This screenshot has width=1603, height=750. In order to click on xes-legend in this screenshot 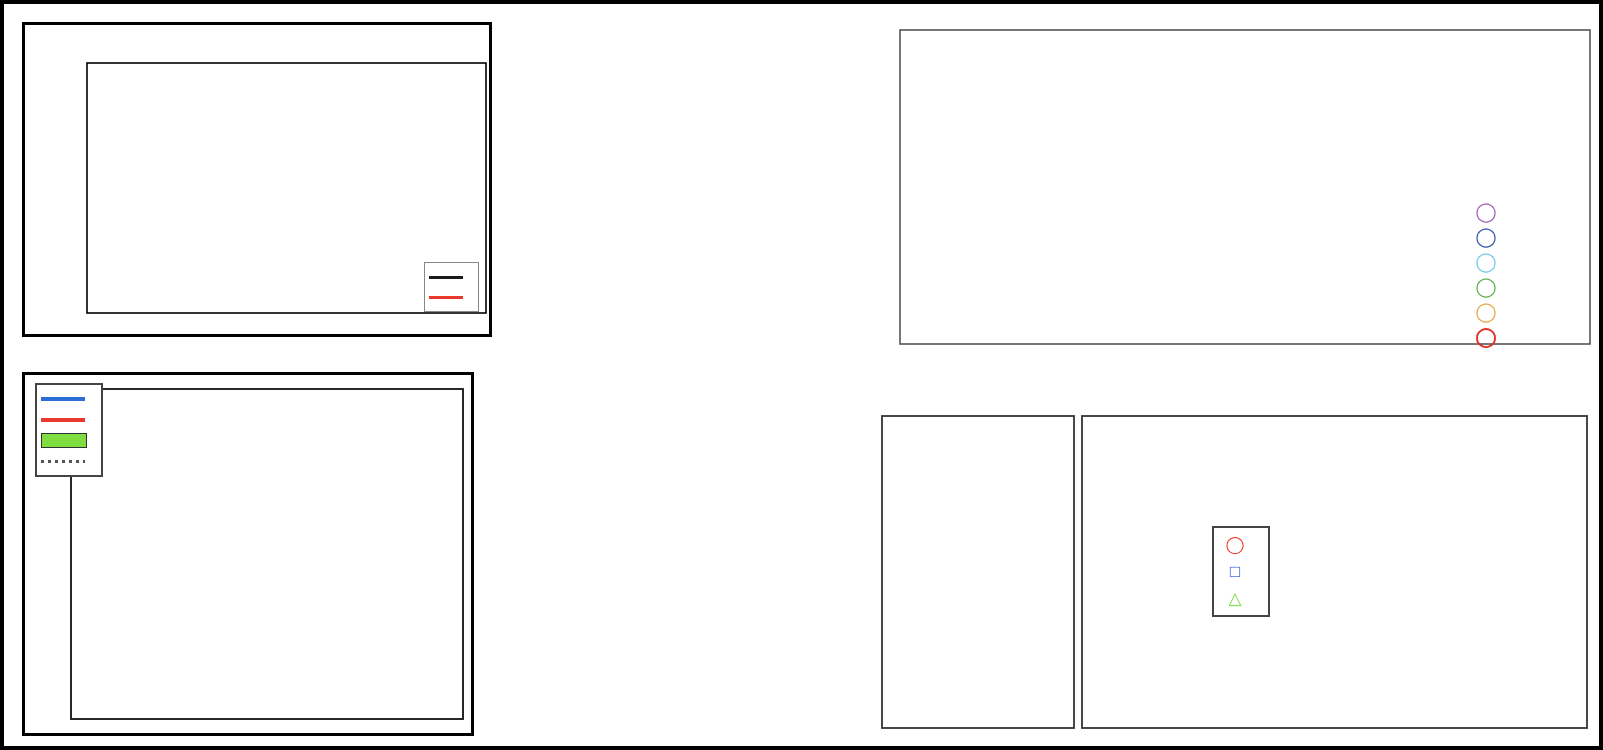, I will do `click(69, 430)`.